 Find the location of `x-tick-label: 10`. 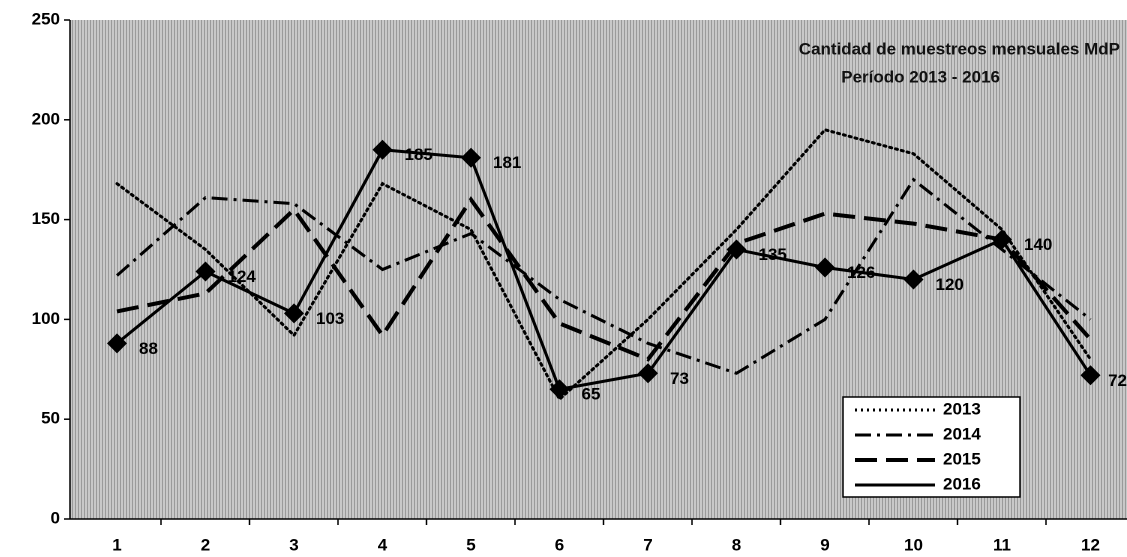

x-tick-label: 10 is located at coordinates (913, 544).